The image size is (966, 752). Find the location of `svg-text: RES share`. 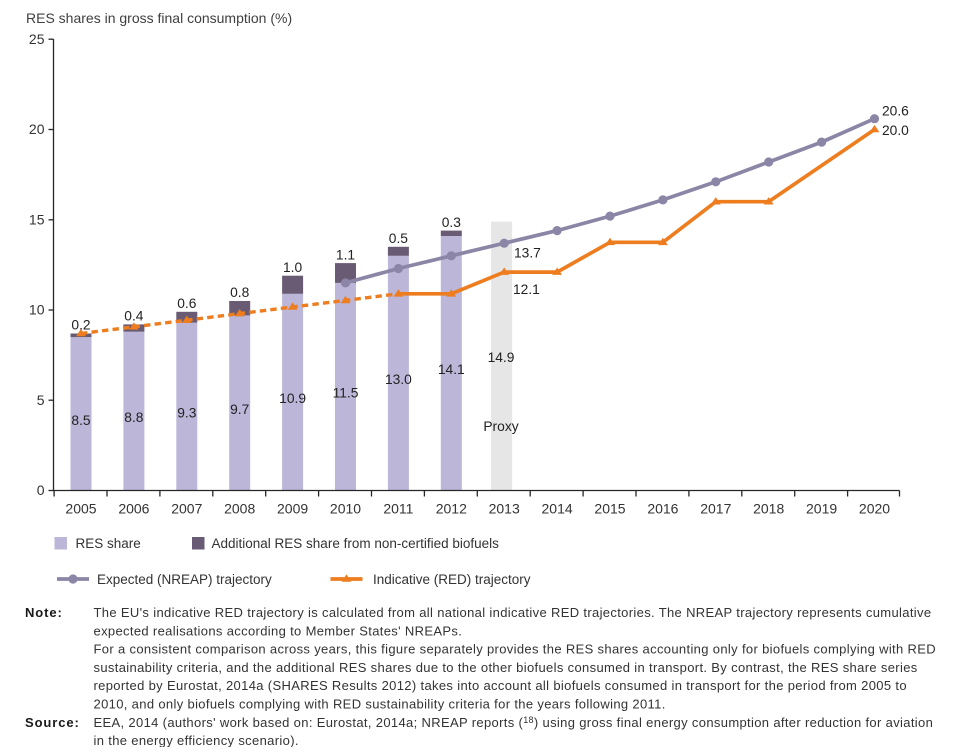

svg-text: RES share is located at coordinates (108, 543).